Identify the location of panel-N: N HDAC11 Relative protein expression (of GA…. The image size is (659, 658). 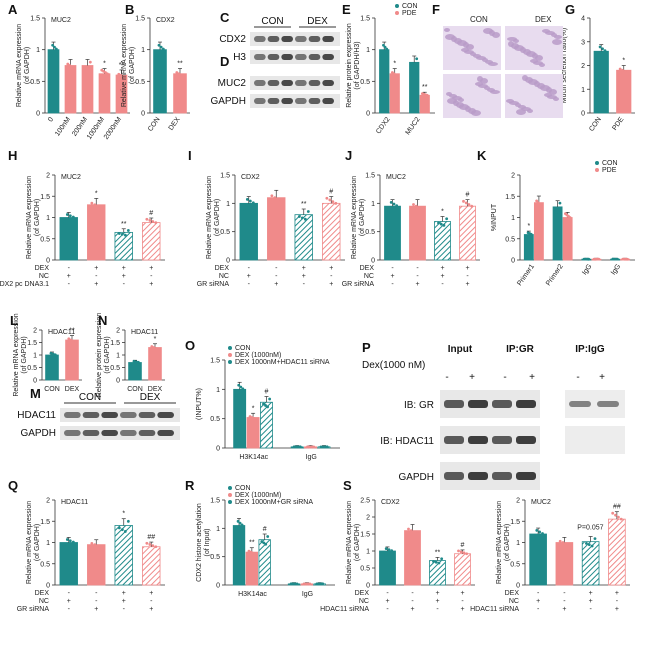
(130, 355).